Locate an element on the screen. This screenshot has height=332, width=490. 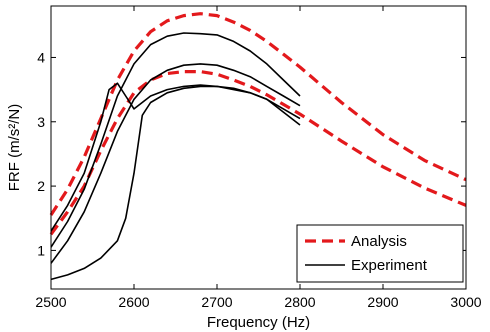
legend-box is located at coordinates (380, 253).